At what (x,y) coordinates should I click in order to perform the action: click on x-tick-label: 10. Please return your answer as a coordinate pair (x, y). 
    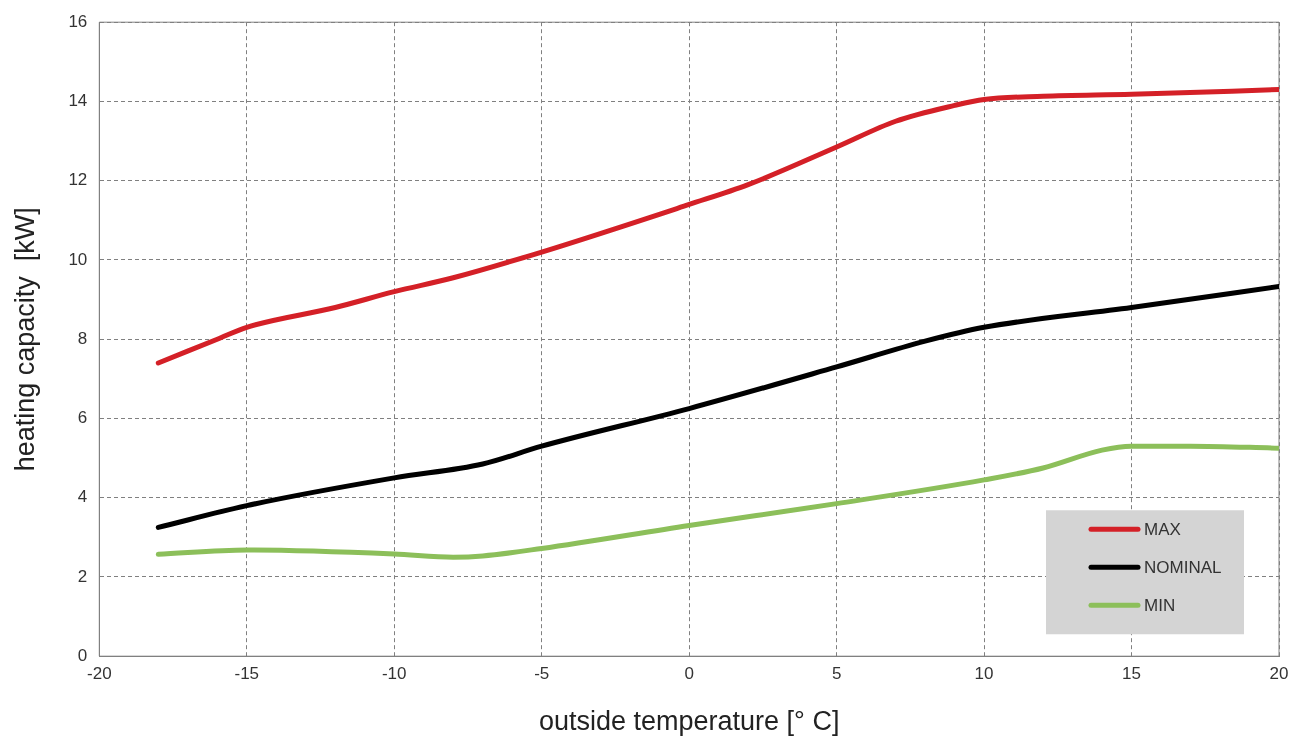
    Looking at the image, I should click on (984, 674).